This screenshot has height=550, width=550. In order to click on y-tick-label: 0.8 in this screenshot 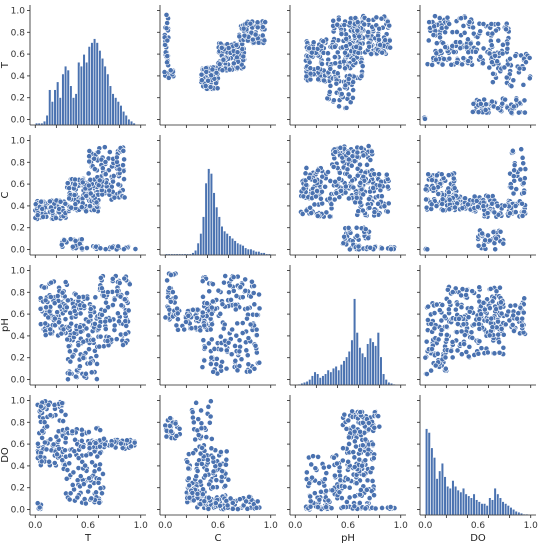, I will do `click(18, 33)`.